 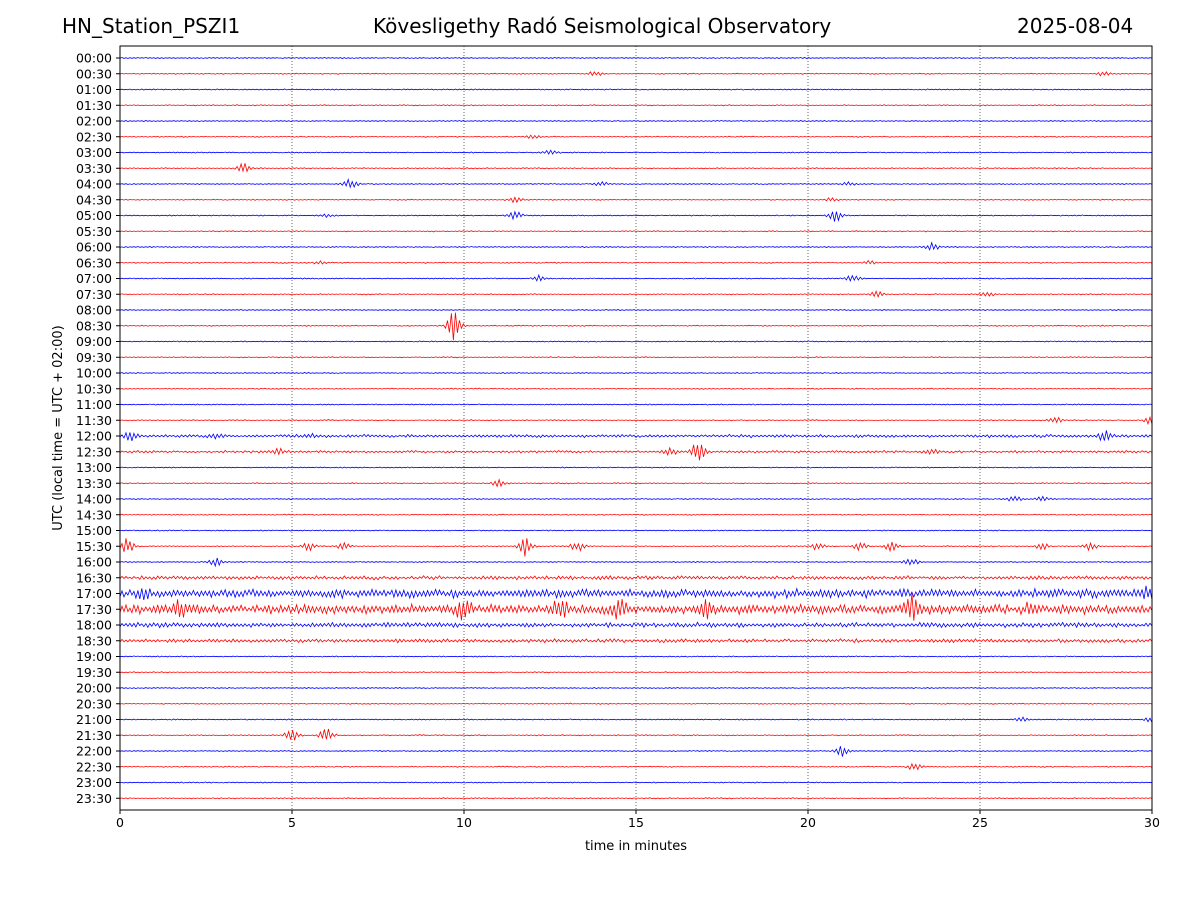 I want to click on y-tick-label: 20:30, so click(x=94, y=703).